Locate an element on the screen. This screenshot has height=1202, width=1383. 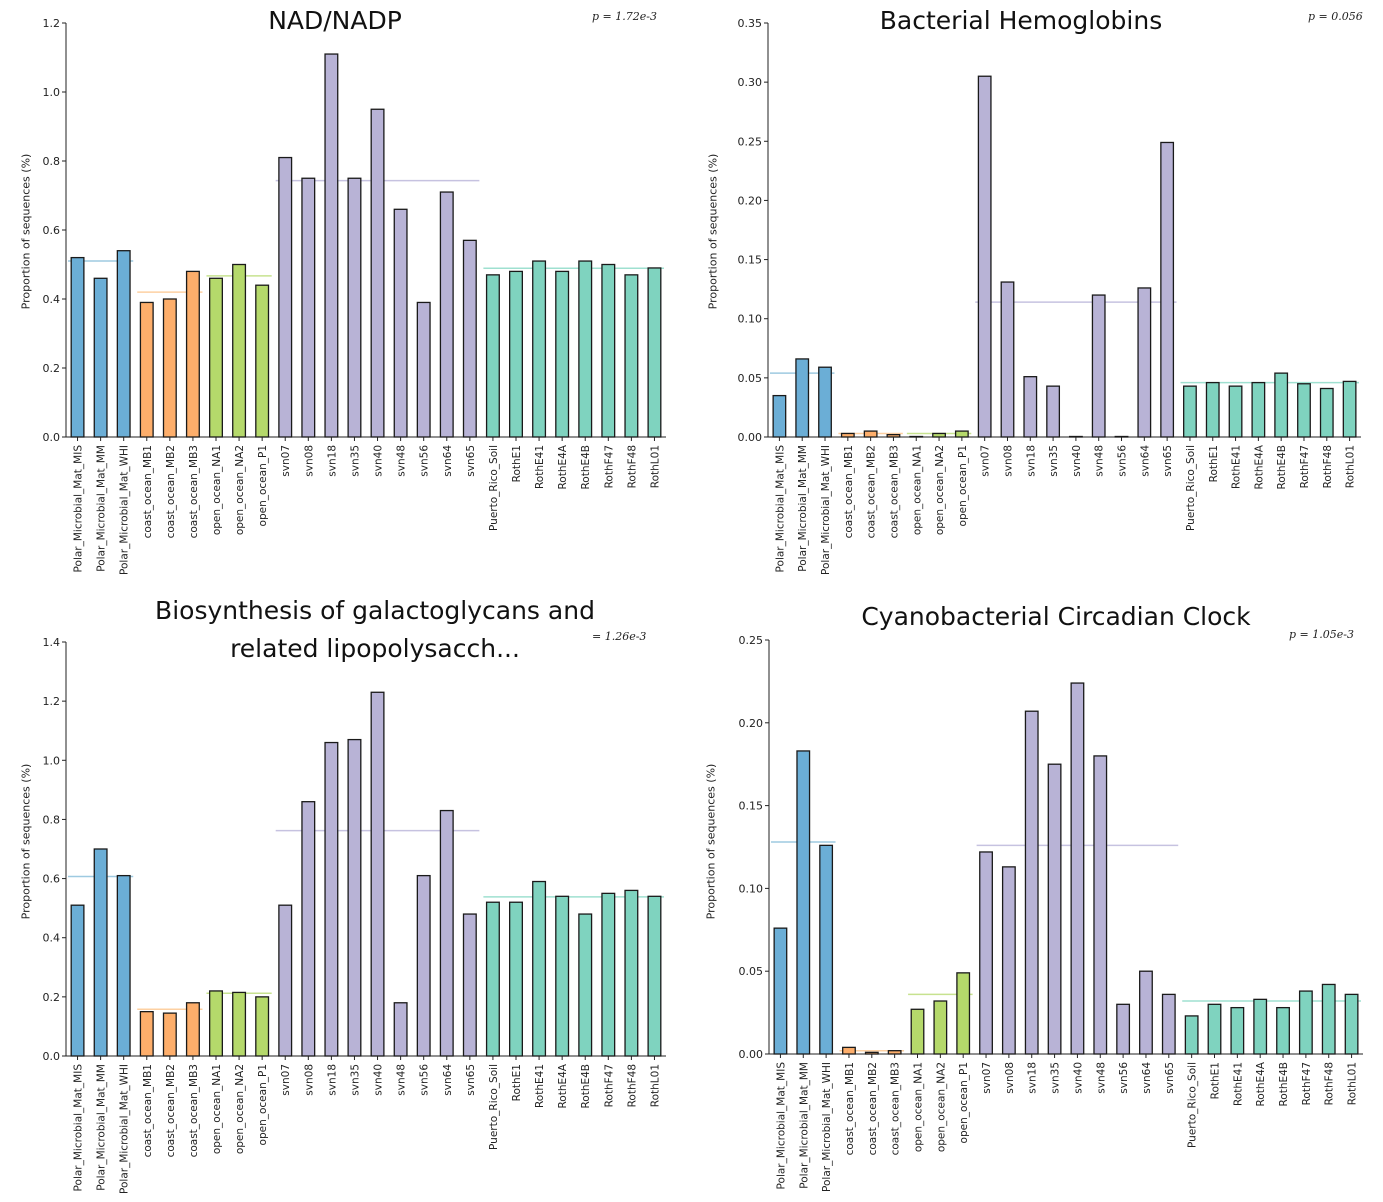
y-tick-label: 0.05 is located at coordinates (750, 378).